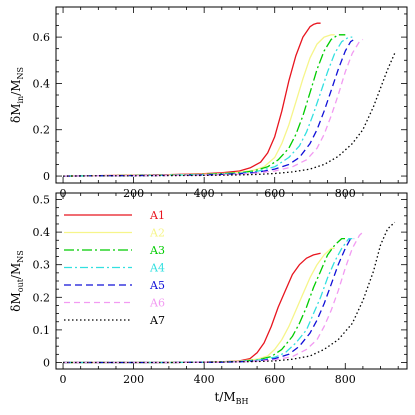 The height and width of the screenshot is (415, 415). What do you see at coordinates (133, 379) in the screenshot?
I see `x-tick-label: 200` at bounding box center [133, 379].